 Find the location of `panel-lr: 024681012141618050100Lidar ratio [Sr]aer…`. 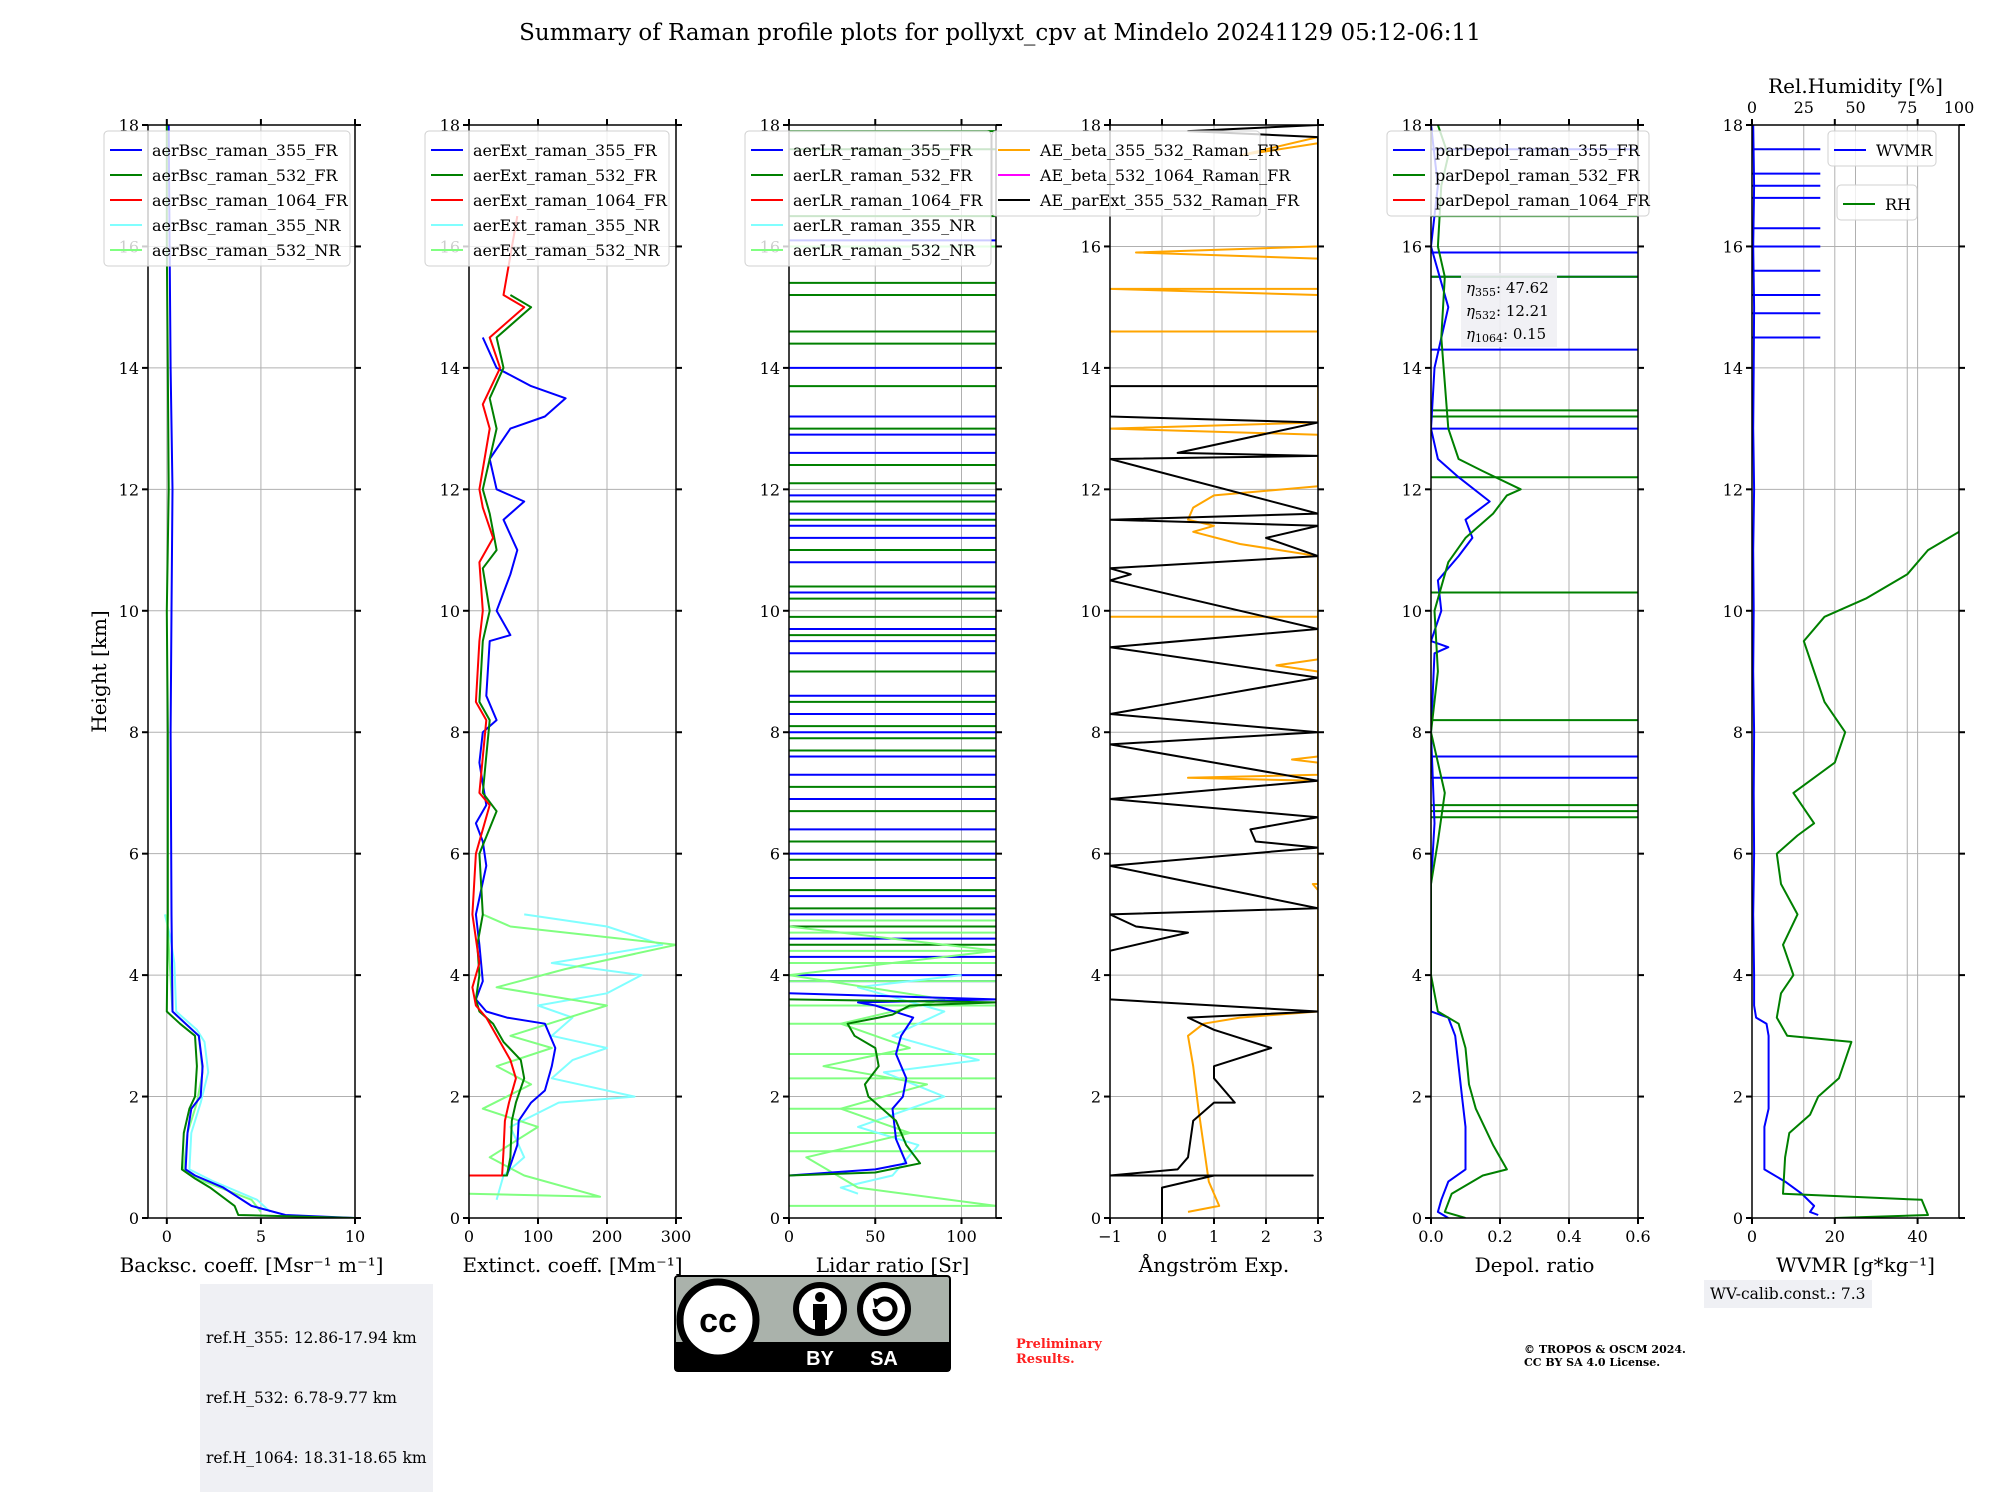

panel-lr: 024681012141618050100Lidar ratio [Sr]aer… is located at coordinates (873, 696).